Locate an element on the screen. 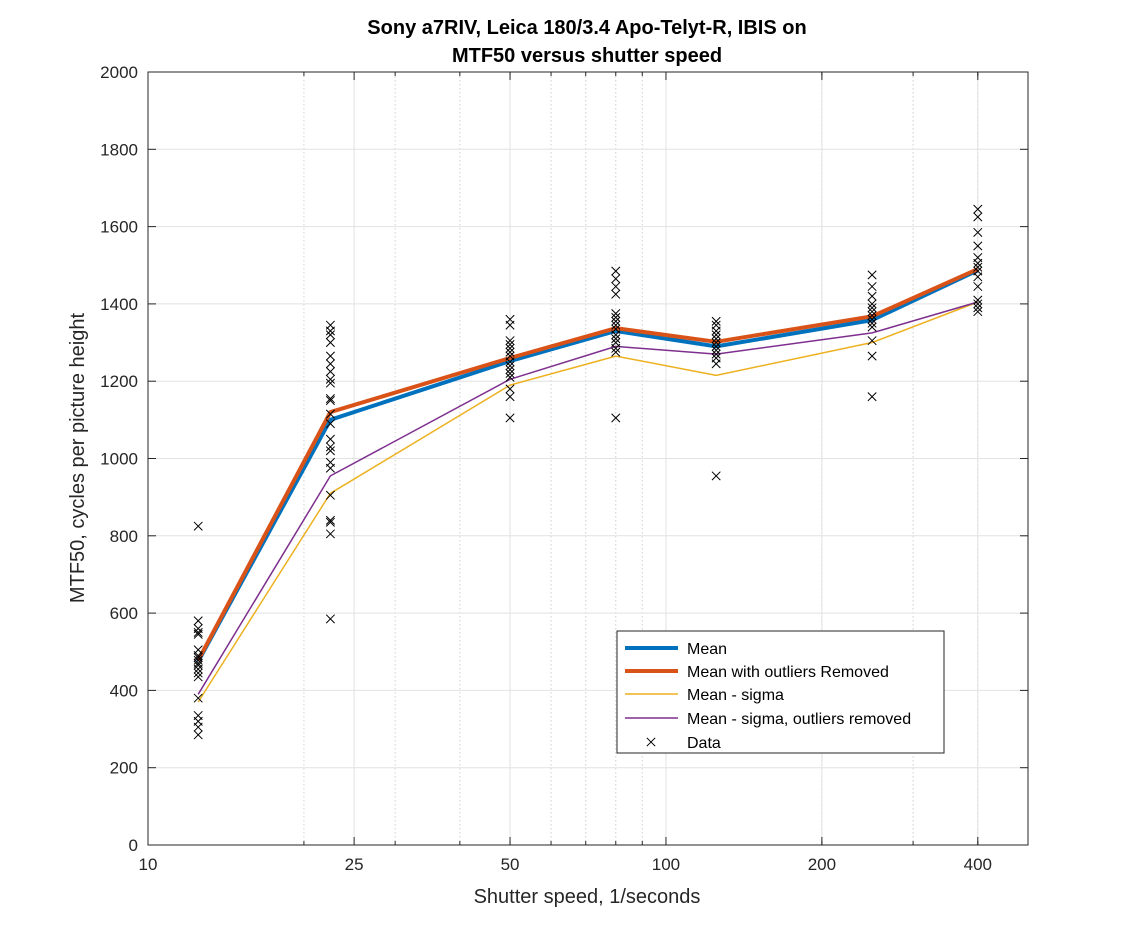 Image resolution: width=1136 pixels, height=949 pixels. x-tick-label: 10 is located at coordinates (148, 864).